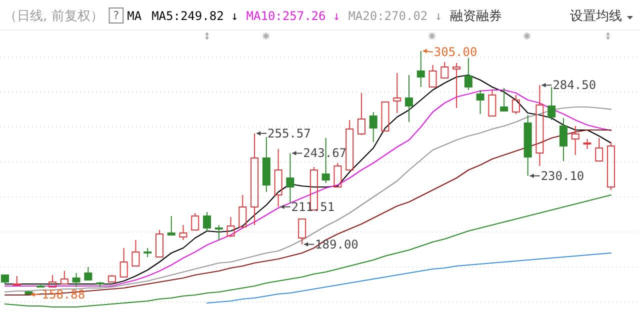  What do you see at coordinates (195, 16) in the screenshot?
I see `text: MA5:249.82 ↓` at bounding box center [195, 16].